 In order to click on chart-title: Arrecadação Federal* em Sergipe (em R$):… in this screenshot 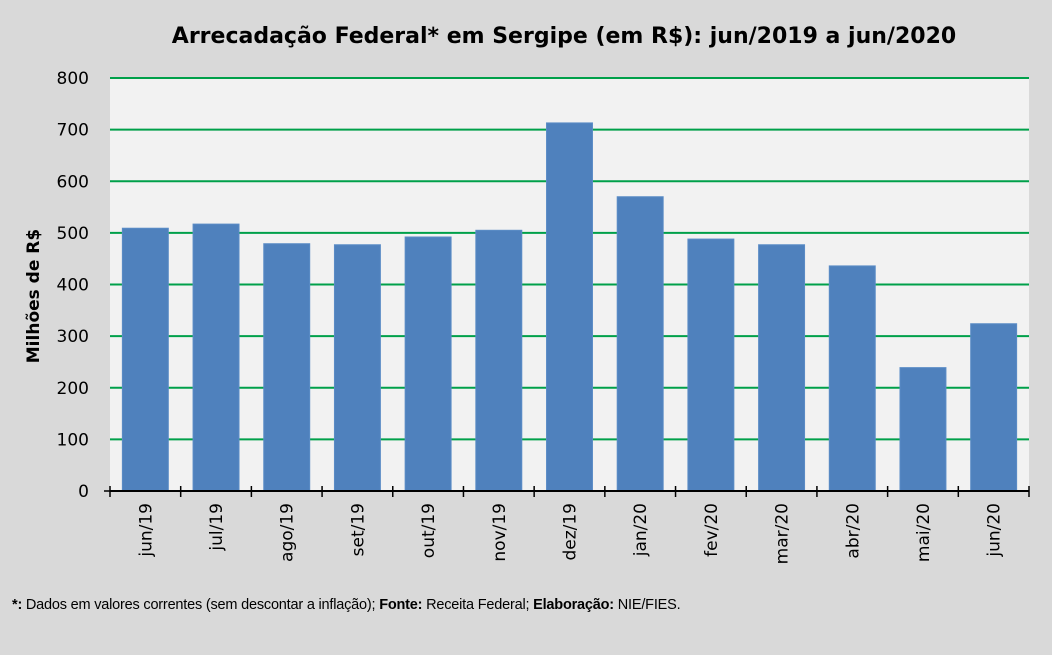, I will do `click(564, 36)`.